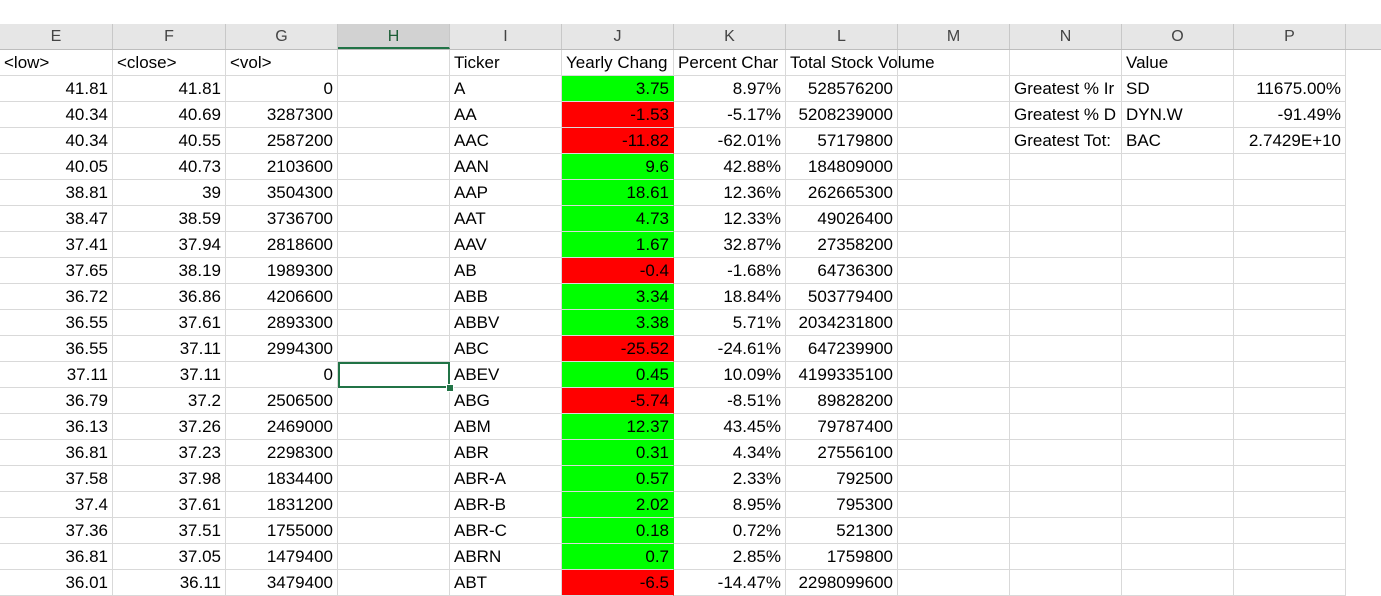  Describe the element at coordinates (1178, 89) in the screenshot. I see `cell-o-1: SD` at that location.